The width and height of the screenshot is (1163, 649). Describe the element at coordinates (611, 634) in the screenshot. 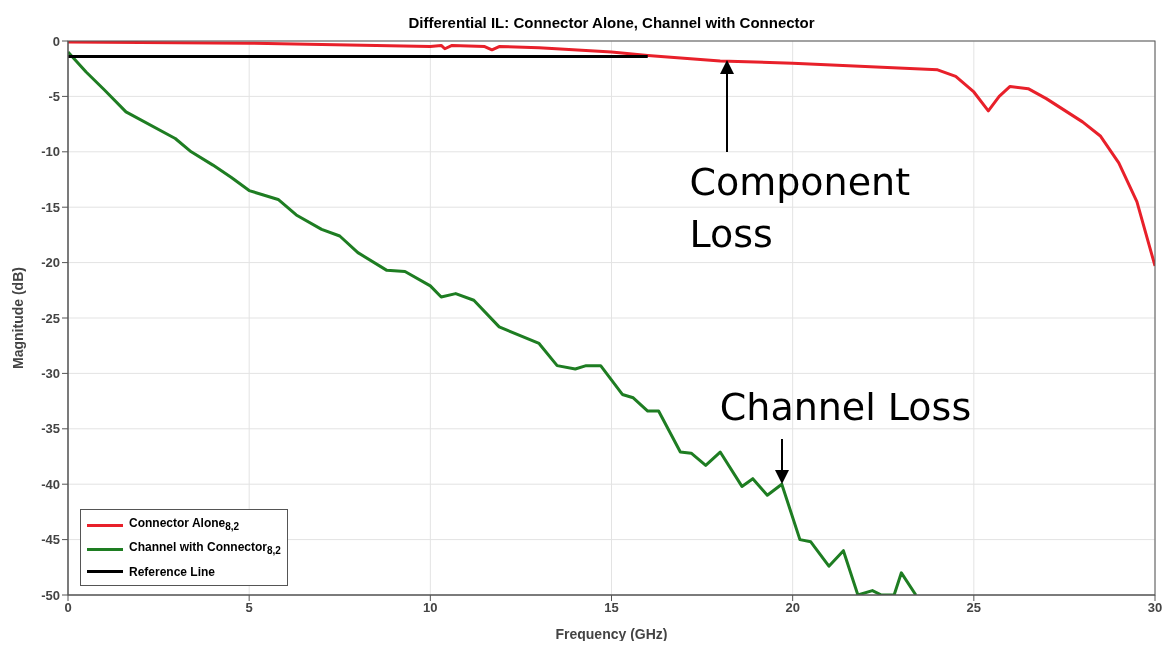

I see `x-axis-title: Frequency (GHz)` at that location.